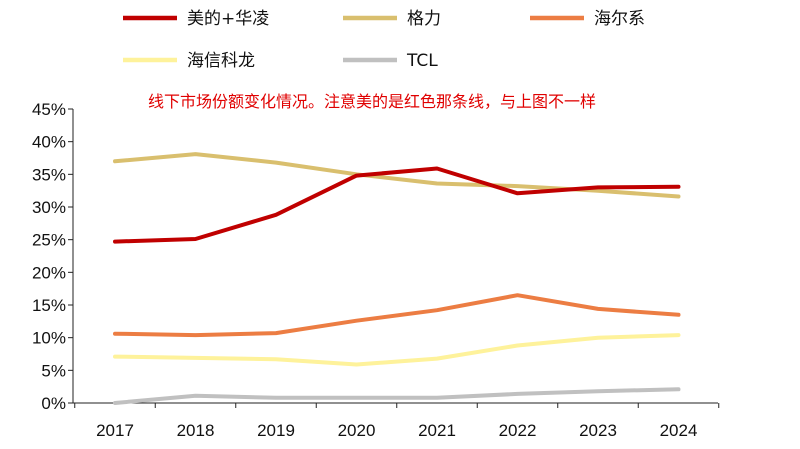  I want to click on y-tick-label: 40%, so click(49, 142).